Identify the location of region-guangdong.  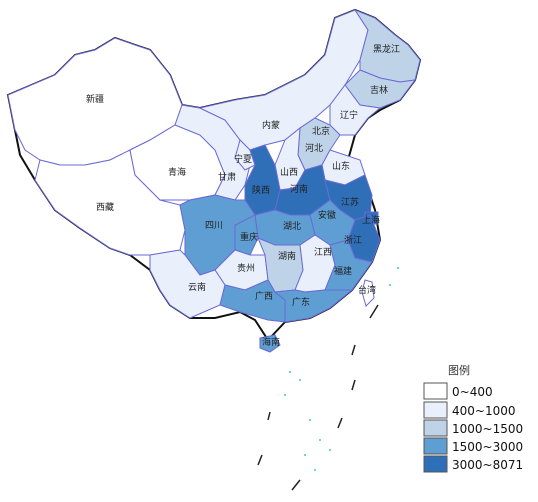
(313, 306).